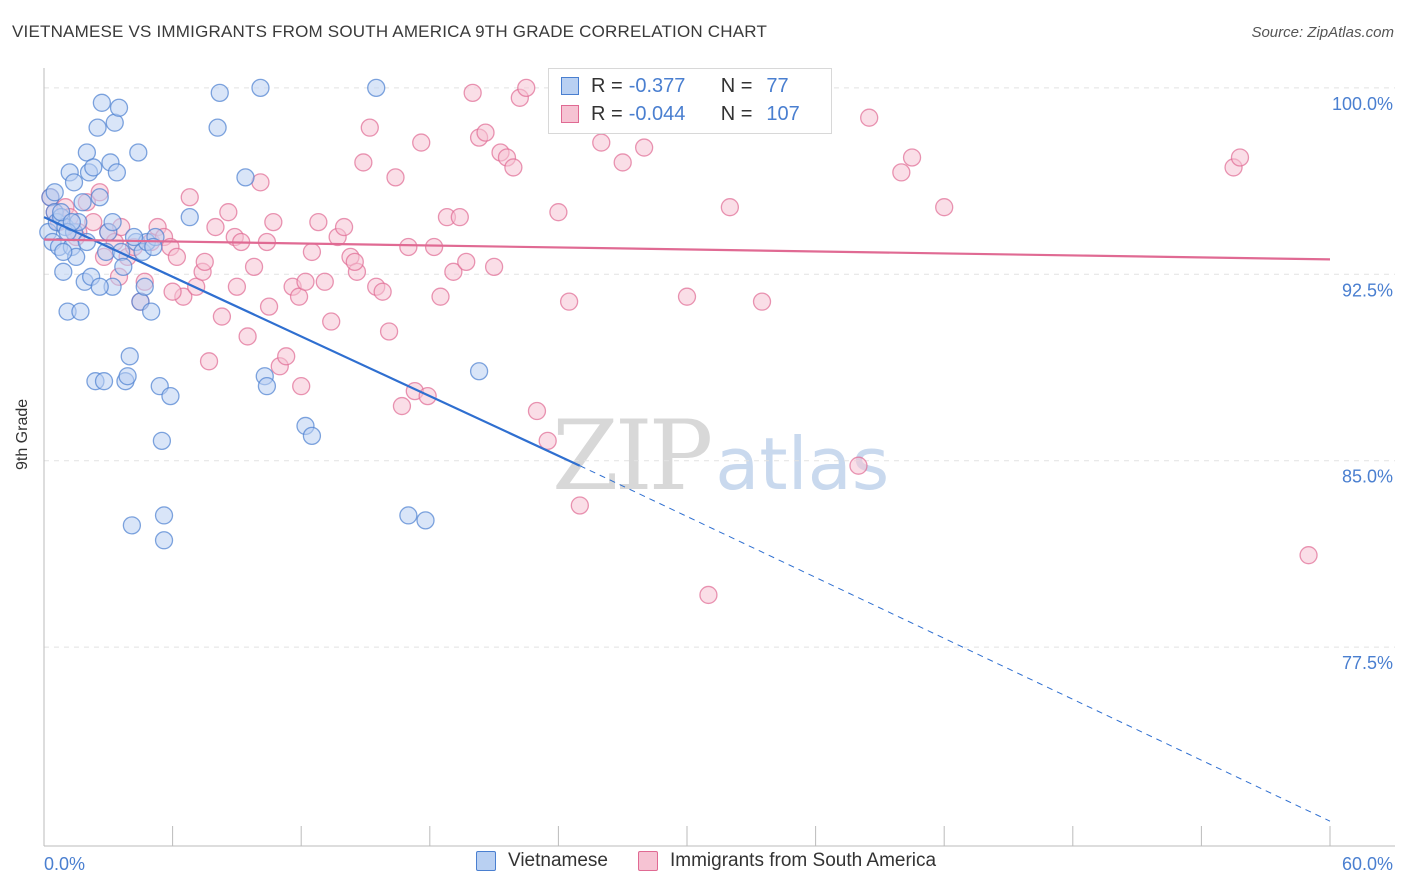 The height and width of the screenshot is (892, 1406). Describe the element at coordinates (558, 860) in the screenshot. I see `legend-label-vietnamese: Vietnamese` at that location.